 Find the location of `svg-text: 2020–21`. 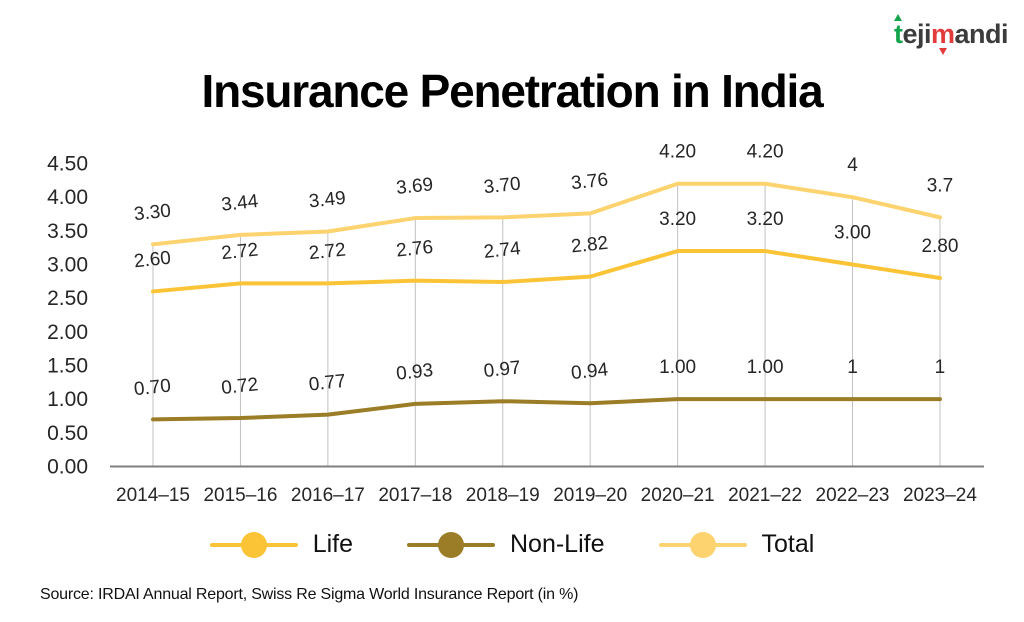

svg-text: 2020–21 is located at coordinates (678, 495).